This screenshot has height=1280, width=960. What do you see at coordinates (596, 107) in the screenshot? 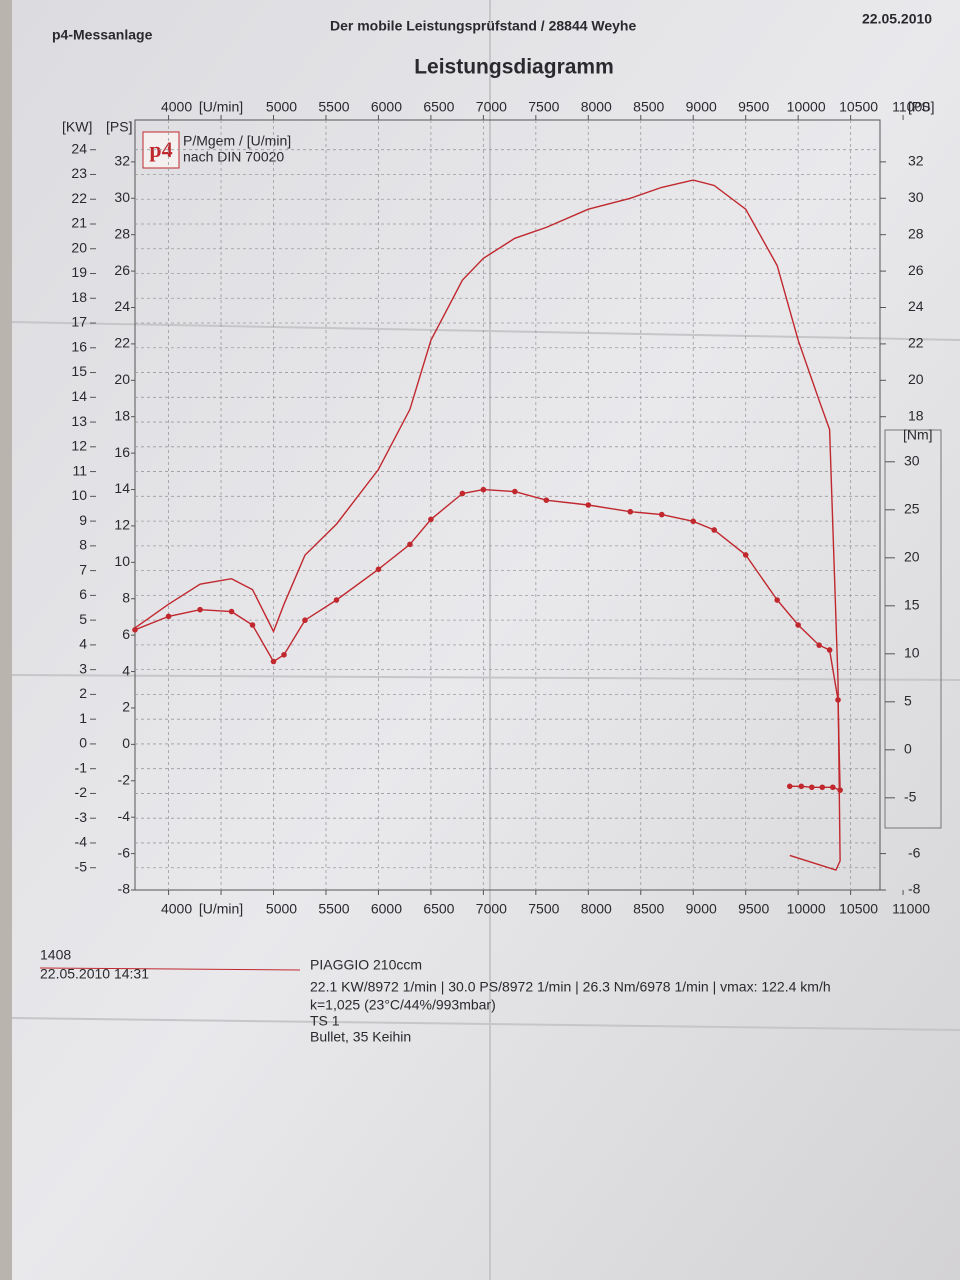
I see `x-tick-label: 8000` at bounding box center [596, 107].